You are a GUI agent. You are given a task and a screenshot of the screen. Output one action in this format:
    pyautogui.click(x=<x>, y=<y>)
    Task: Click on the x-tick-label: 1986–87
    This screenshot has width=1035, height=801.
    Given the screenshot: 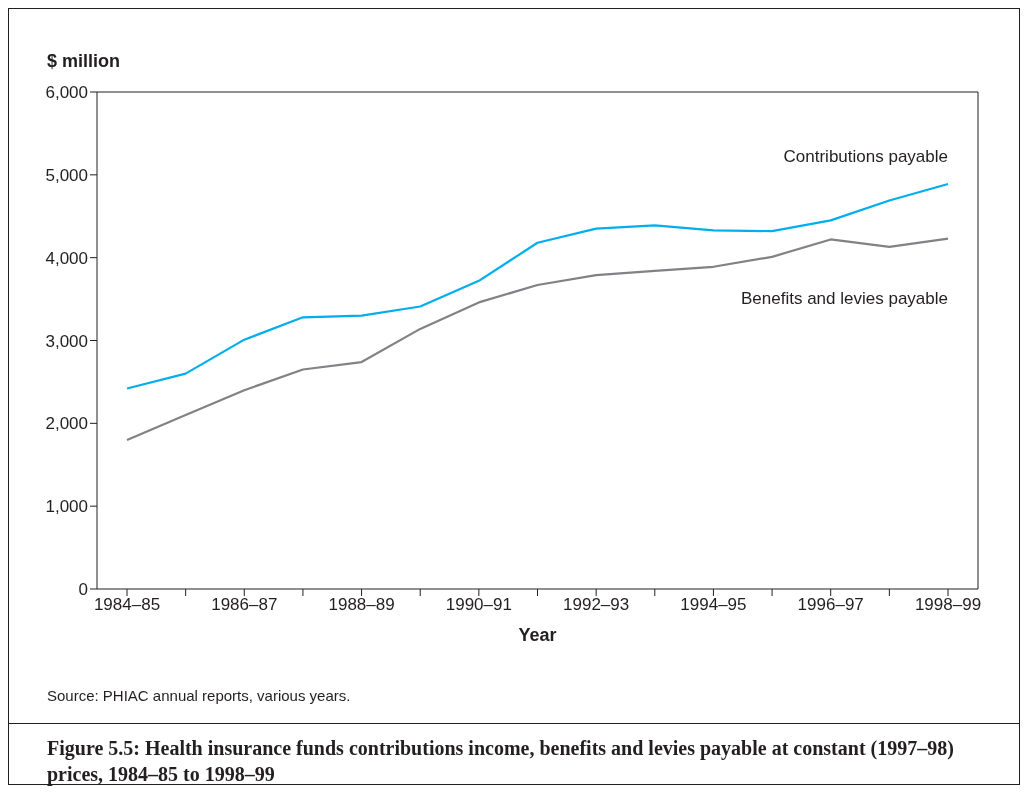 What is the action you would take?
    pyautogui.click(x=244, y=605)
    